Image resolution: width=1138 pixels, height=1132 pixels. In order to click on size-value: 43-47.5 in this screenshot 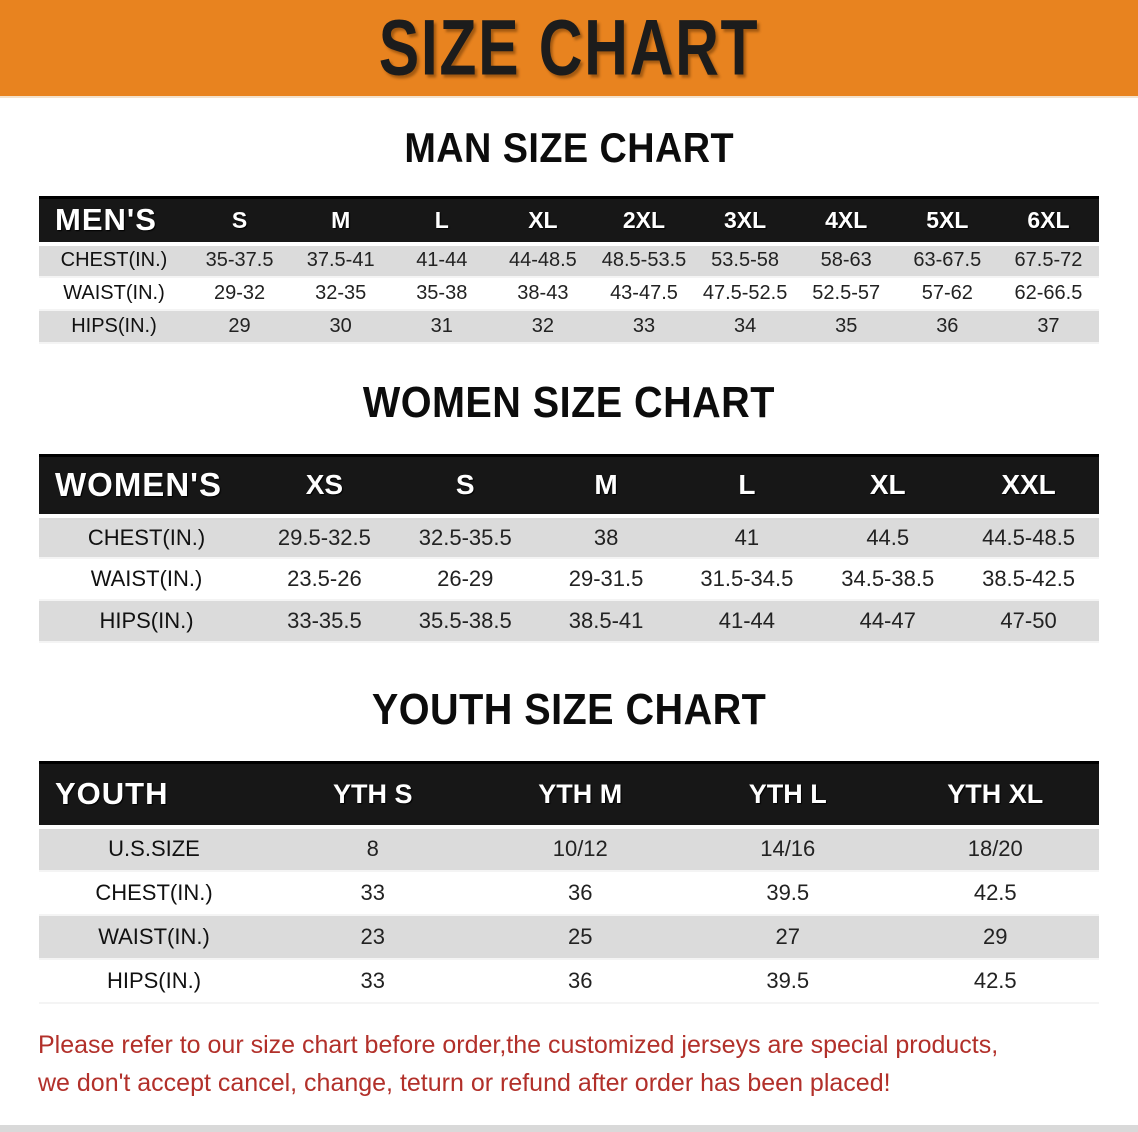, I will do `click(644, 293)`.